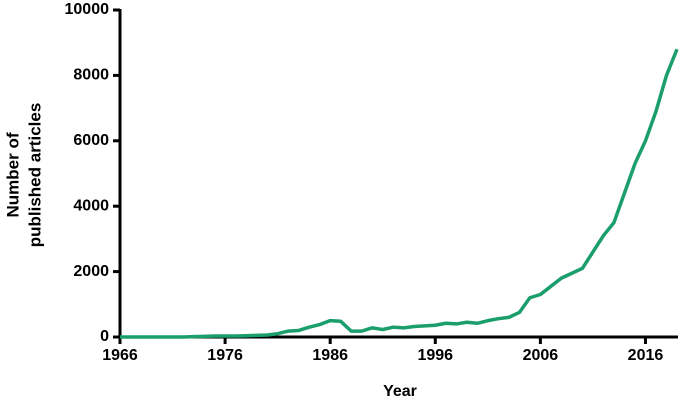 Image resolution: width=685 pixels, height=403 pixels. I want to click on y-tick-label: 2000, so click(91, 271).